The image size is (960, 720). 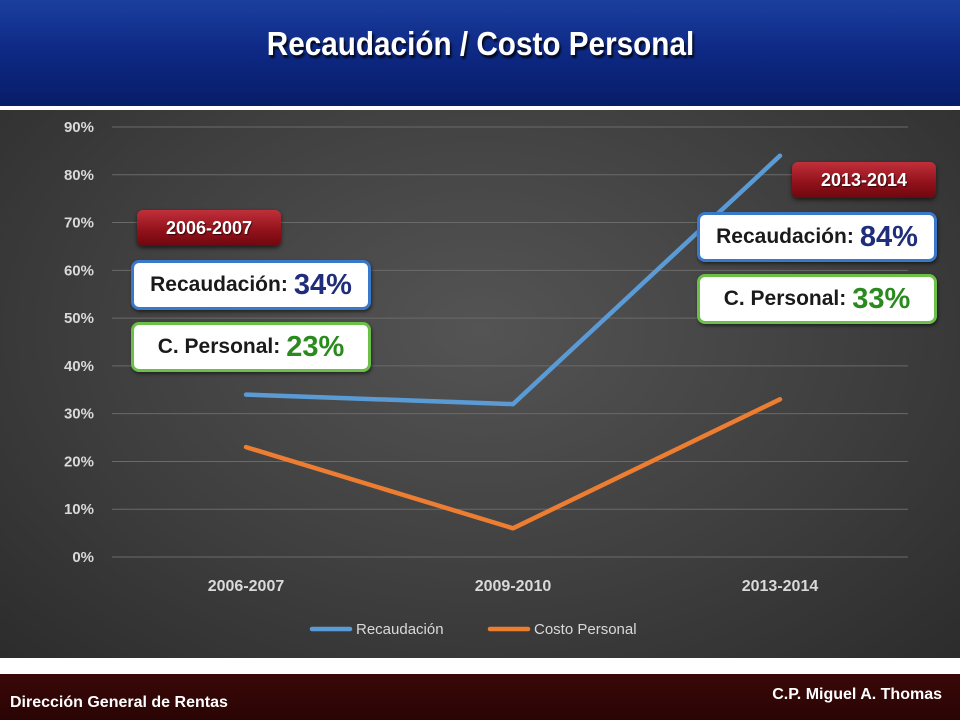 I want to click on y-tick-label: 20%, so click(x=79, y=461).